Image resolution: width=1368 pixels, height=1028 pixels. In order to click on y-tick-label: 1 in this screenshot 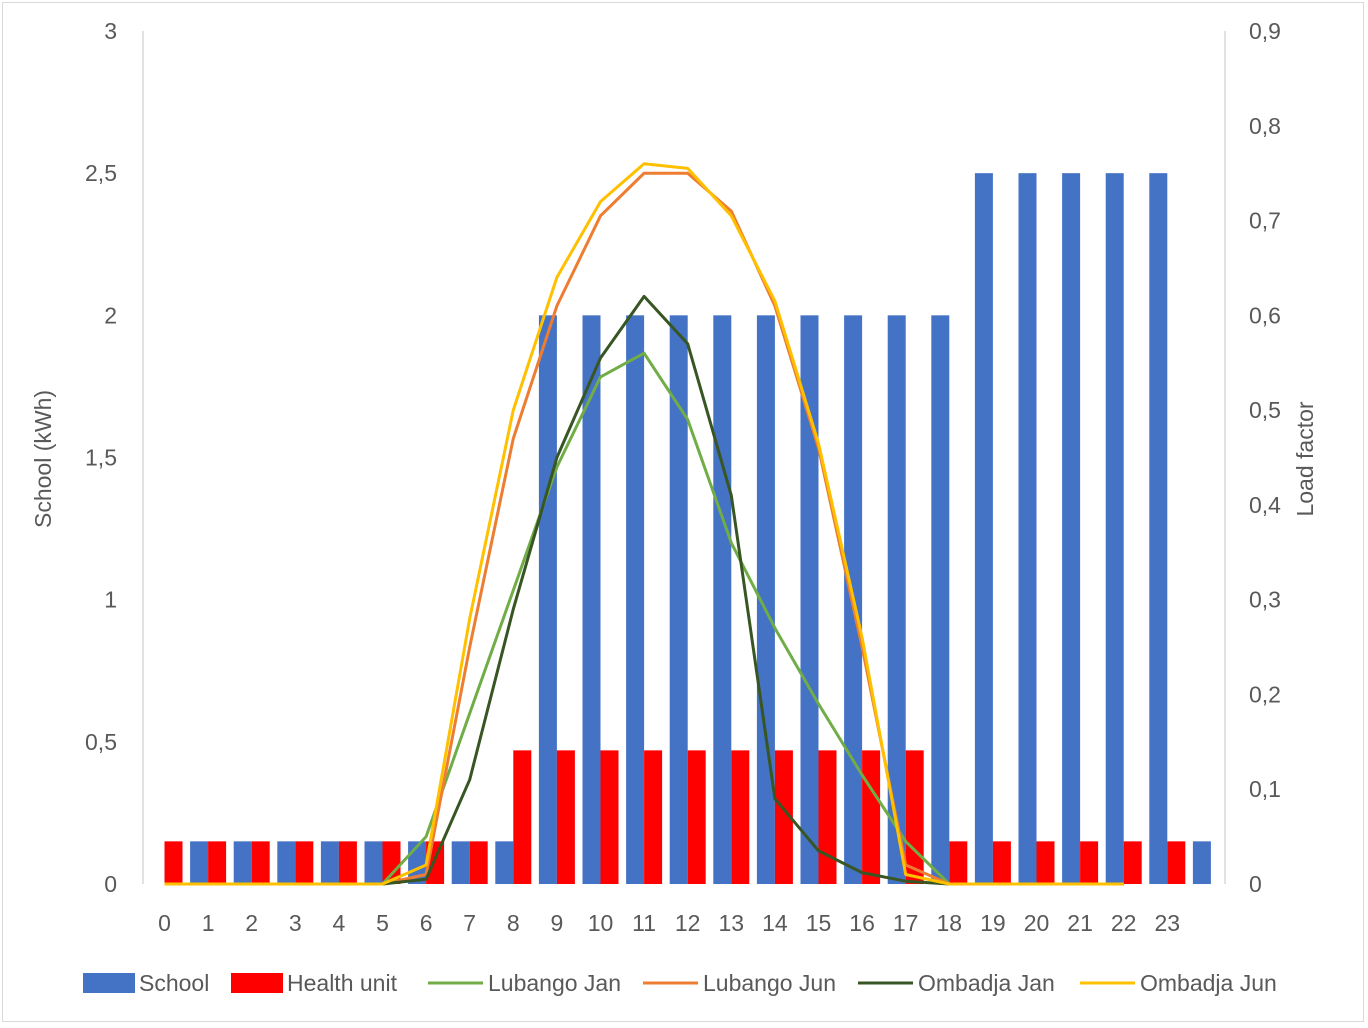, I will do `click(110, 600)`.